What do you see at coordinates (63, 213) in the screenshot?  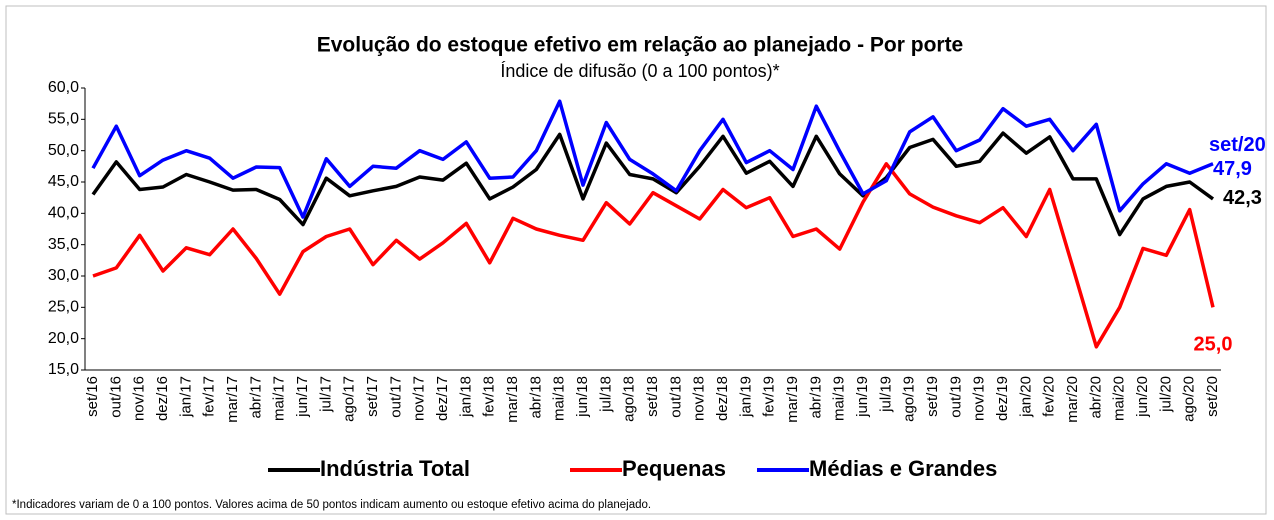 I see `y-tick-label: 40,0` at bounding box center [63, 213].